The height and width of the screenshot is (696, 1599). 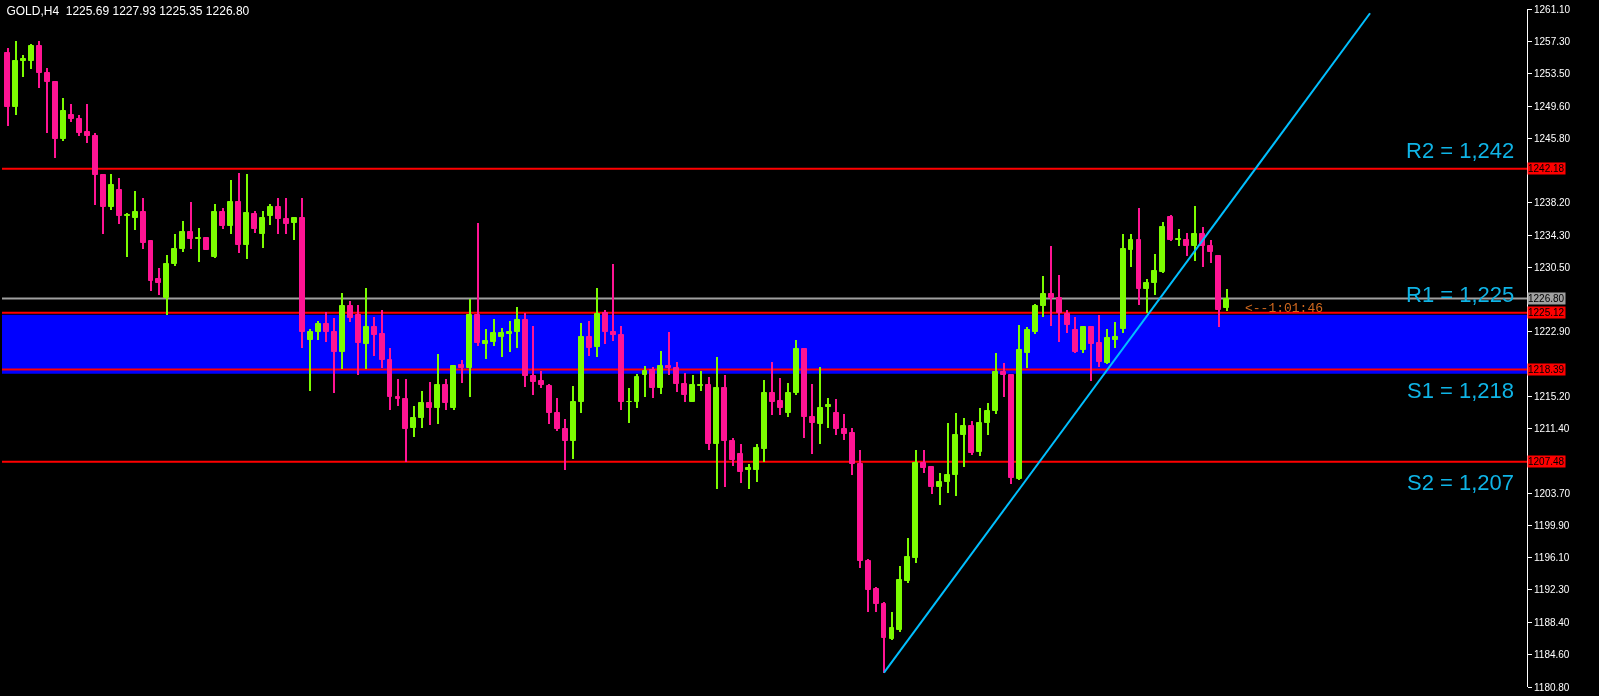 I want to click on ref-line-label: 1226.80, so click(x=1546, y=298).